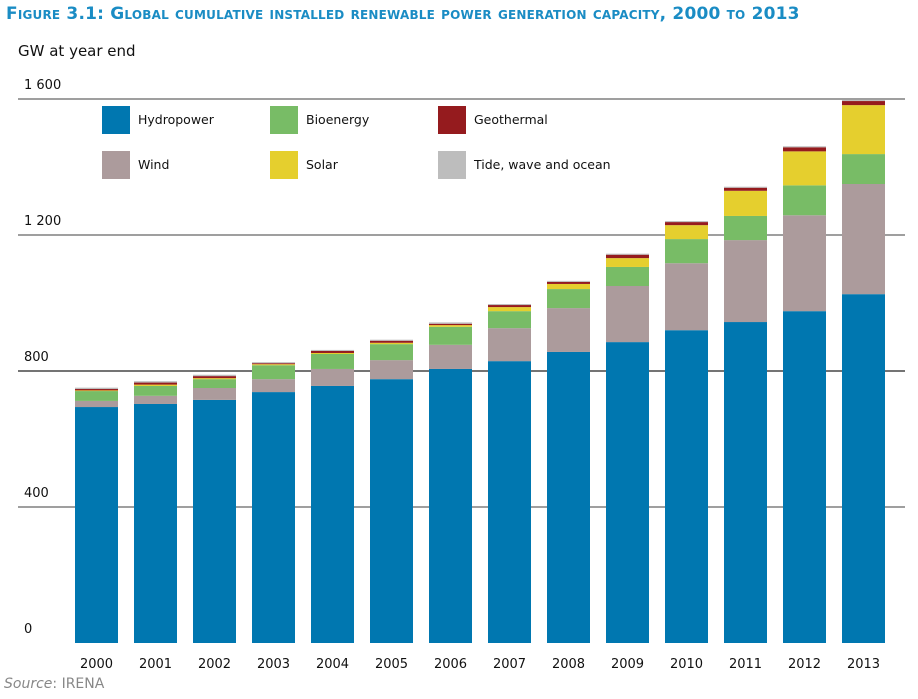 This screenshot has height=699, width=918. Describe the element at coordinates (627, 664) in the screenshot. I see `x-tick-label: 2009` at that location.